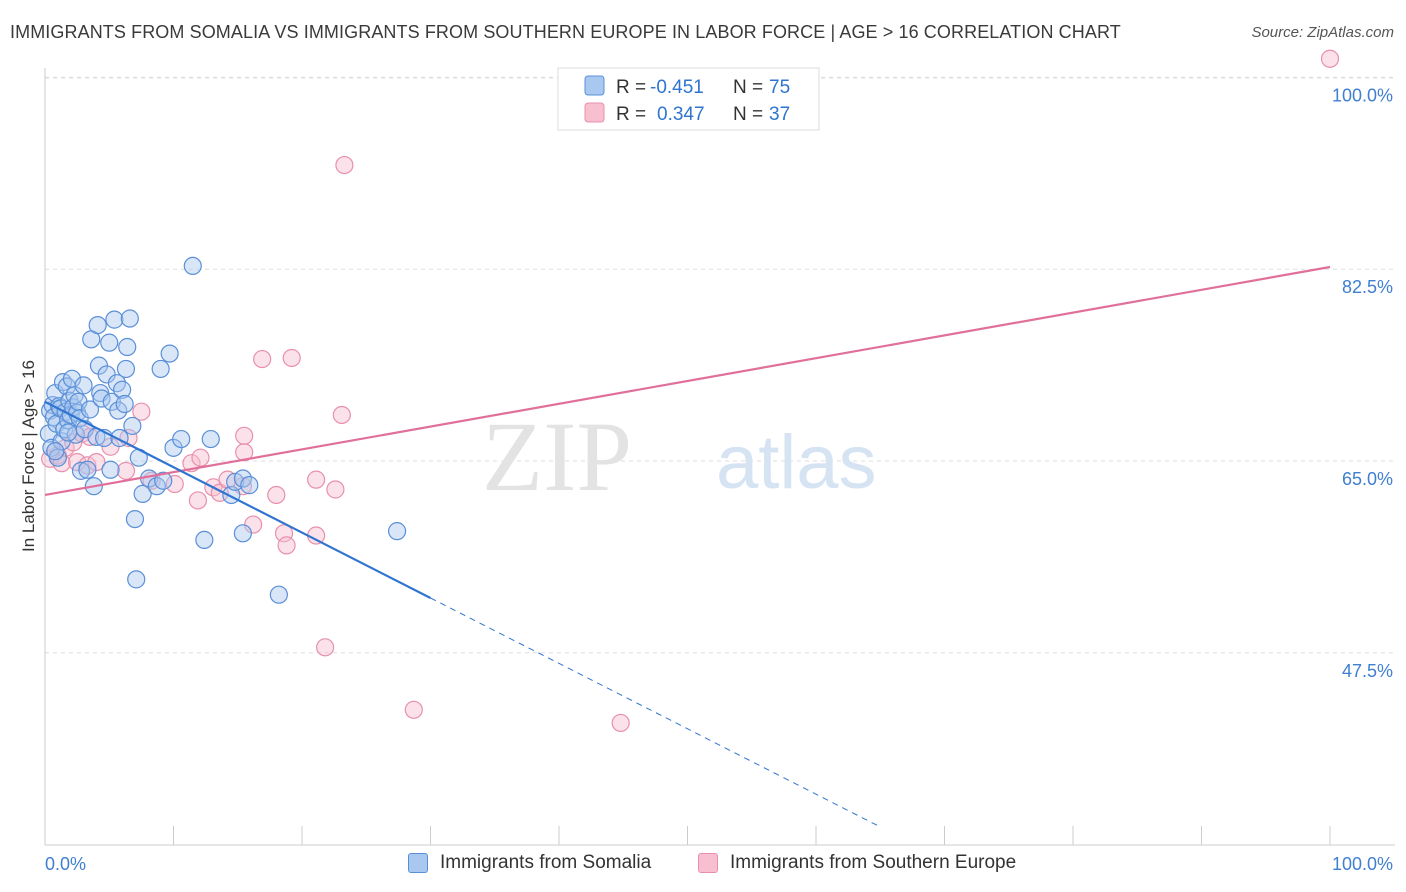 The image size is (1406, 892). I want to click on source-label: Source: ZipAtlas.com, so click(1322, 32).